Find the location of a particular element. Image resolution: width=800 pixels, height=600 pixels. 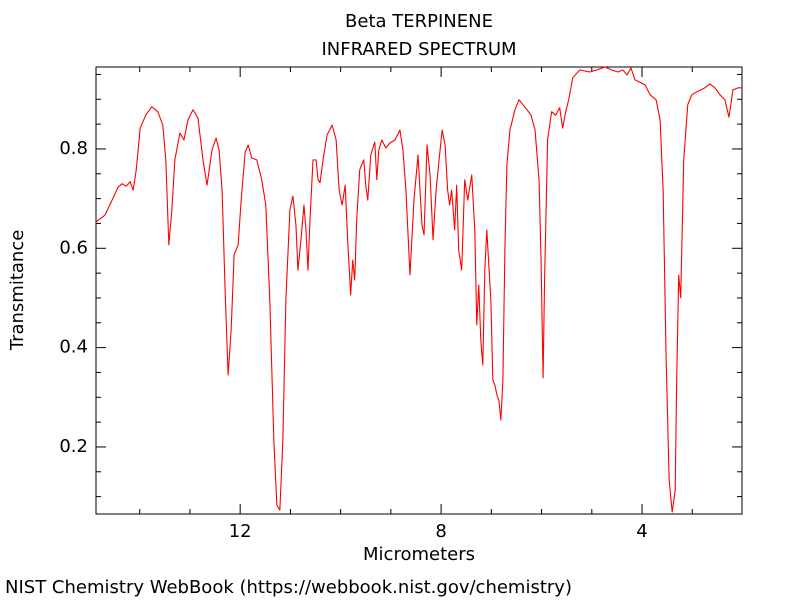

chart-title: Beta TERPINENE is located at coordinates (419, 21).